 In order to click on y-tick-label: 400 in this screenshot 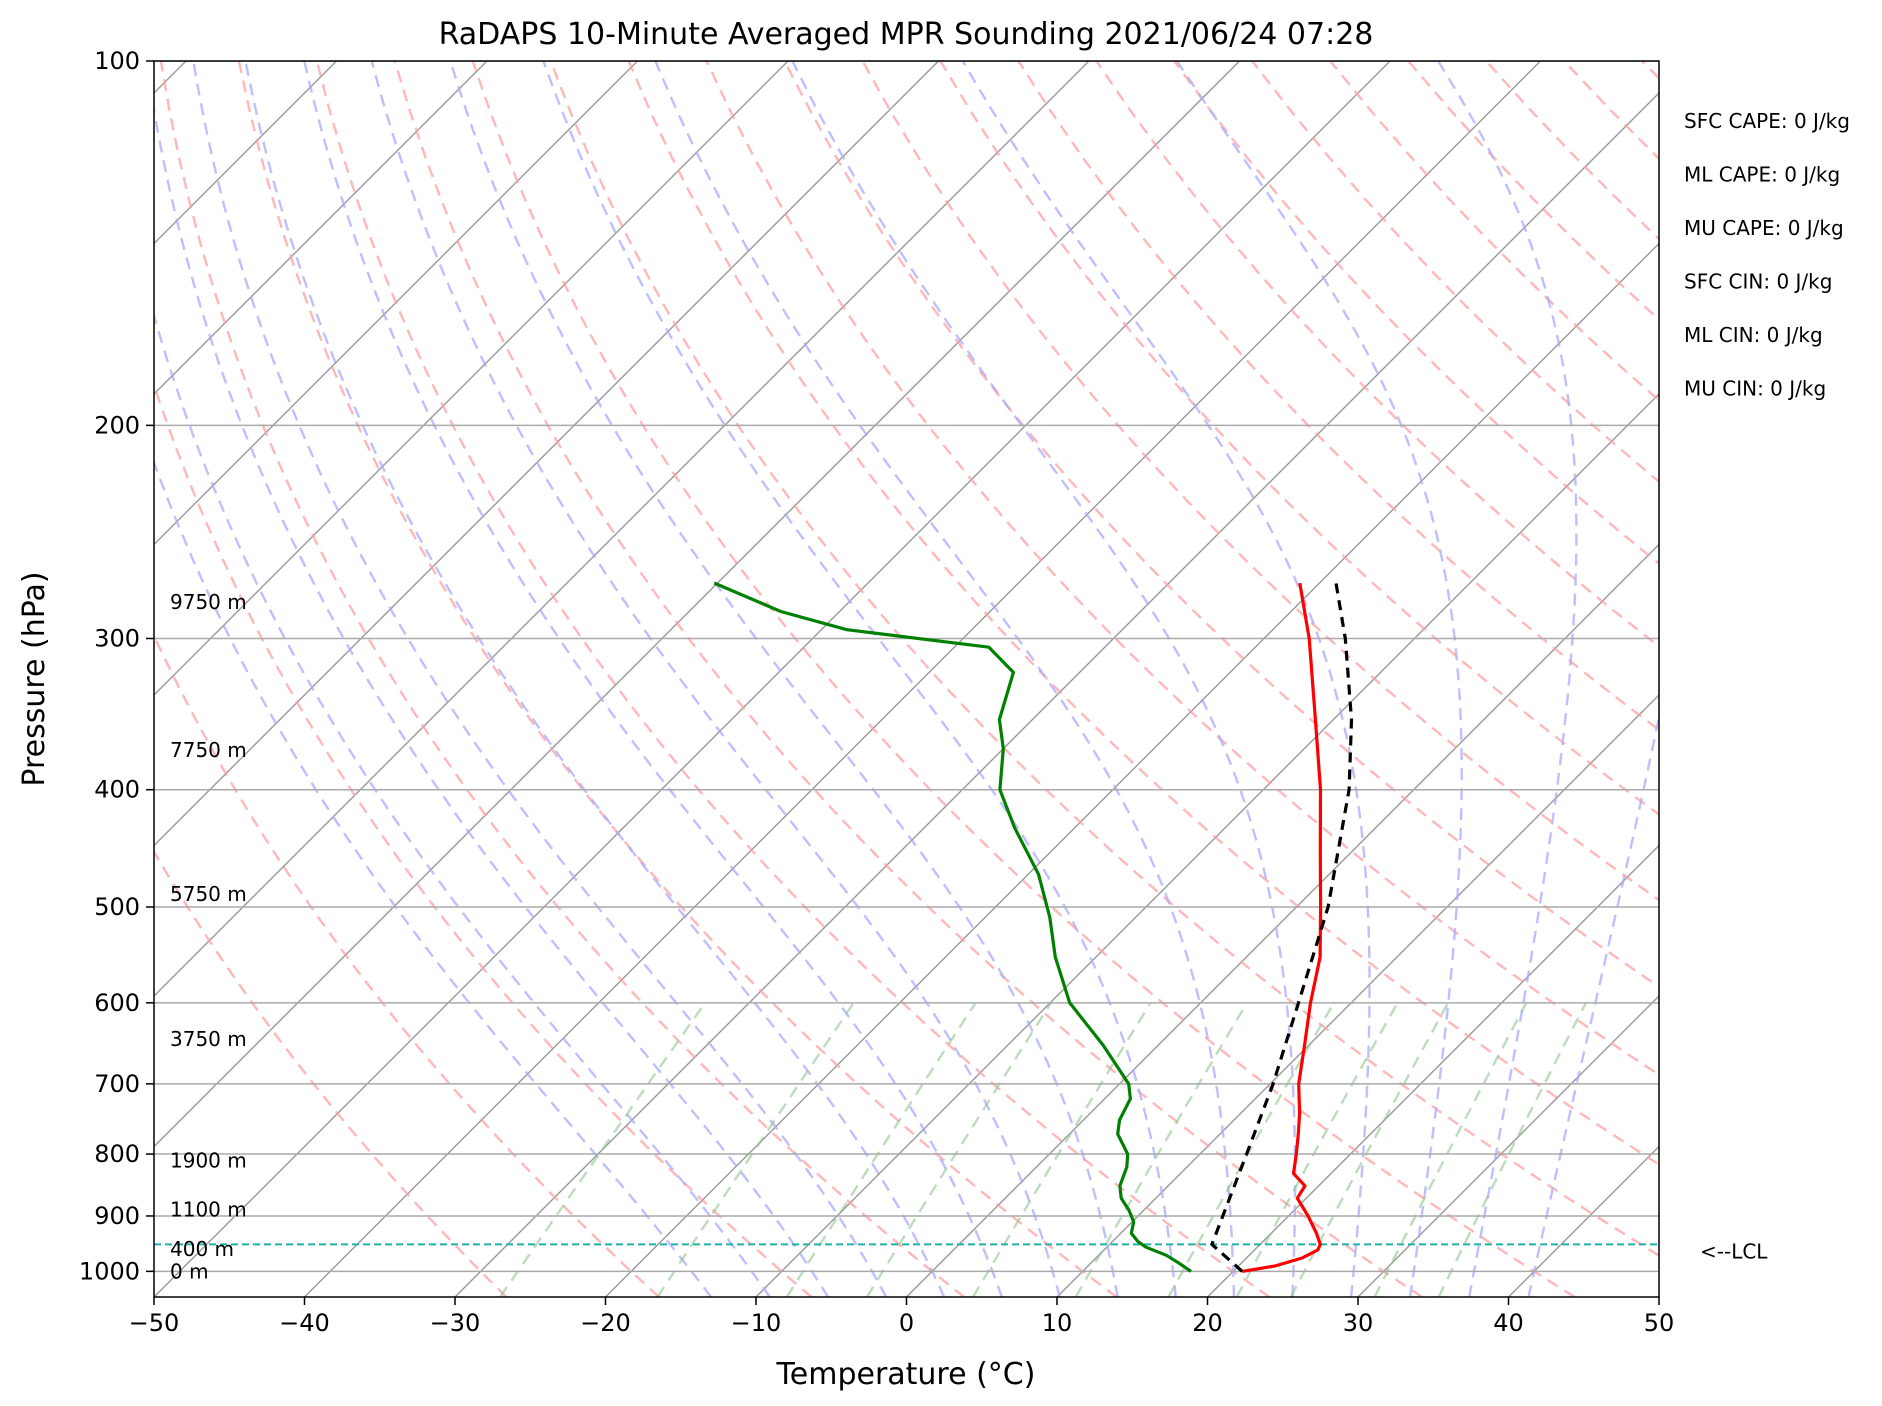, I will do `click(117, 790)`.